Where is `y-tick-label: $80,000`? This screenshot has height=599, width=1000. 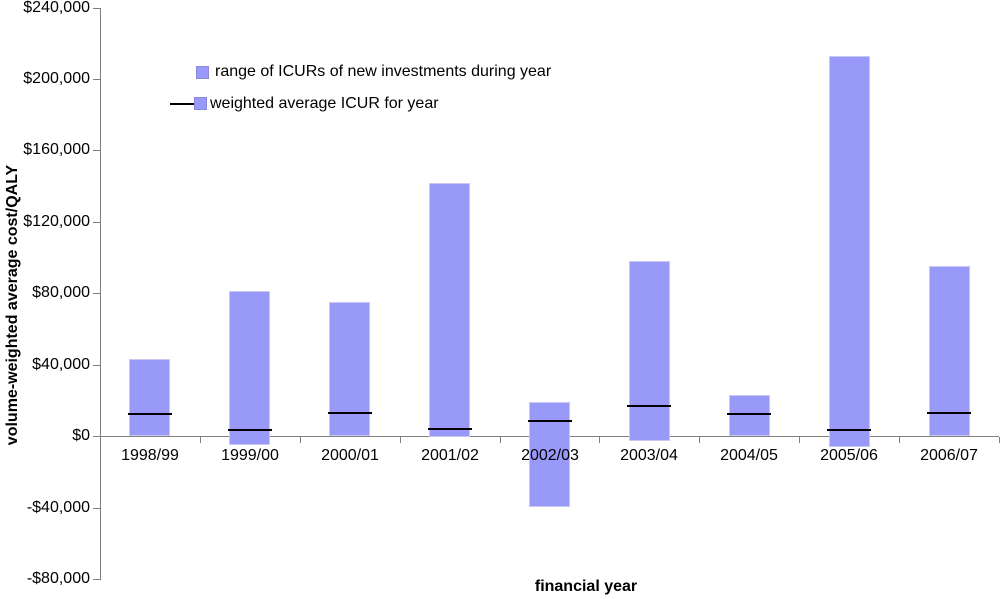
y-tick-label: $80,000 is located at coordinates (61, 292).